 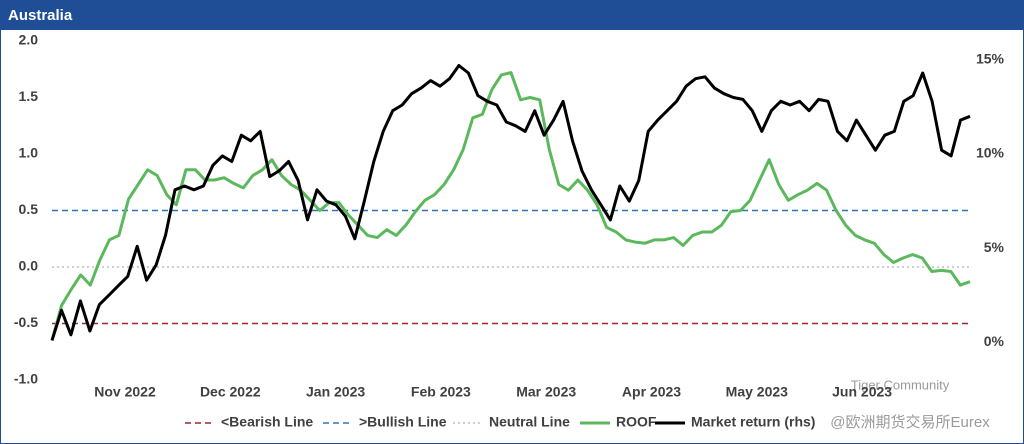 What do you see at coordinates (753, 422) in the screenshot?
I see `legend-label: Market return (rhs)` at bounding box center [753, 422].